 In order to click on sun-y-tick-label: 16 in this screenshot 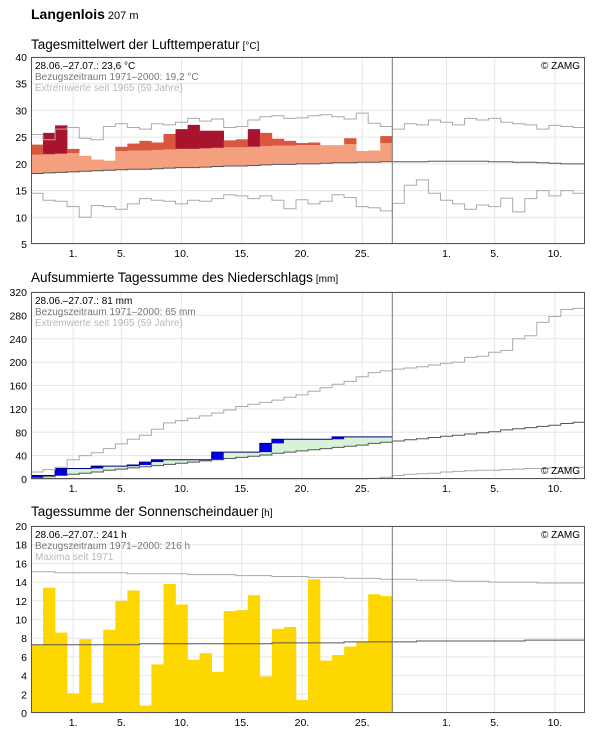, I will do `click(21, 564)`.